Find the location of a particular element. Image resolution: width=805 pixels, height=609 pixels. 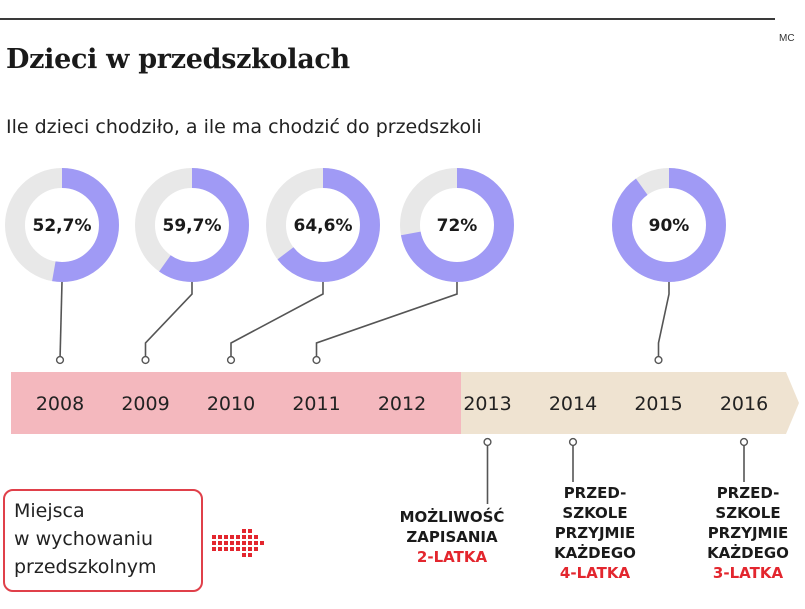

note-highlight: 3-LATKA is located at coordinates (748, 573).